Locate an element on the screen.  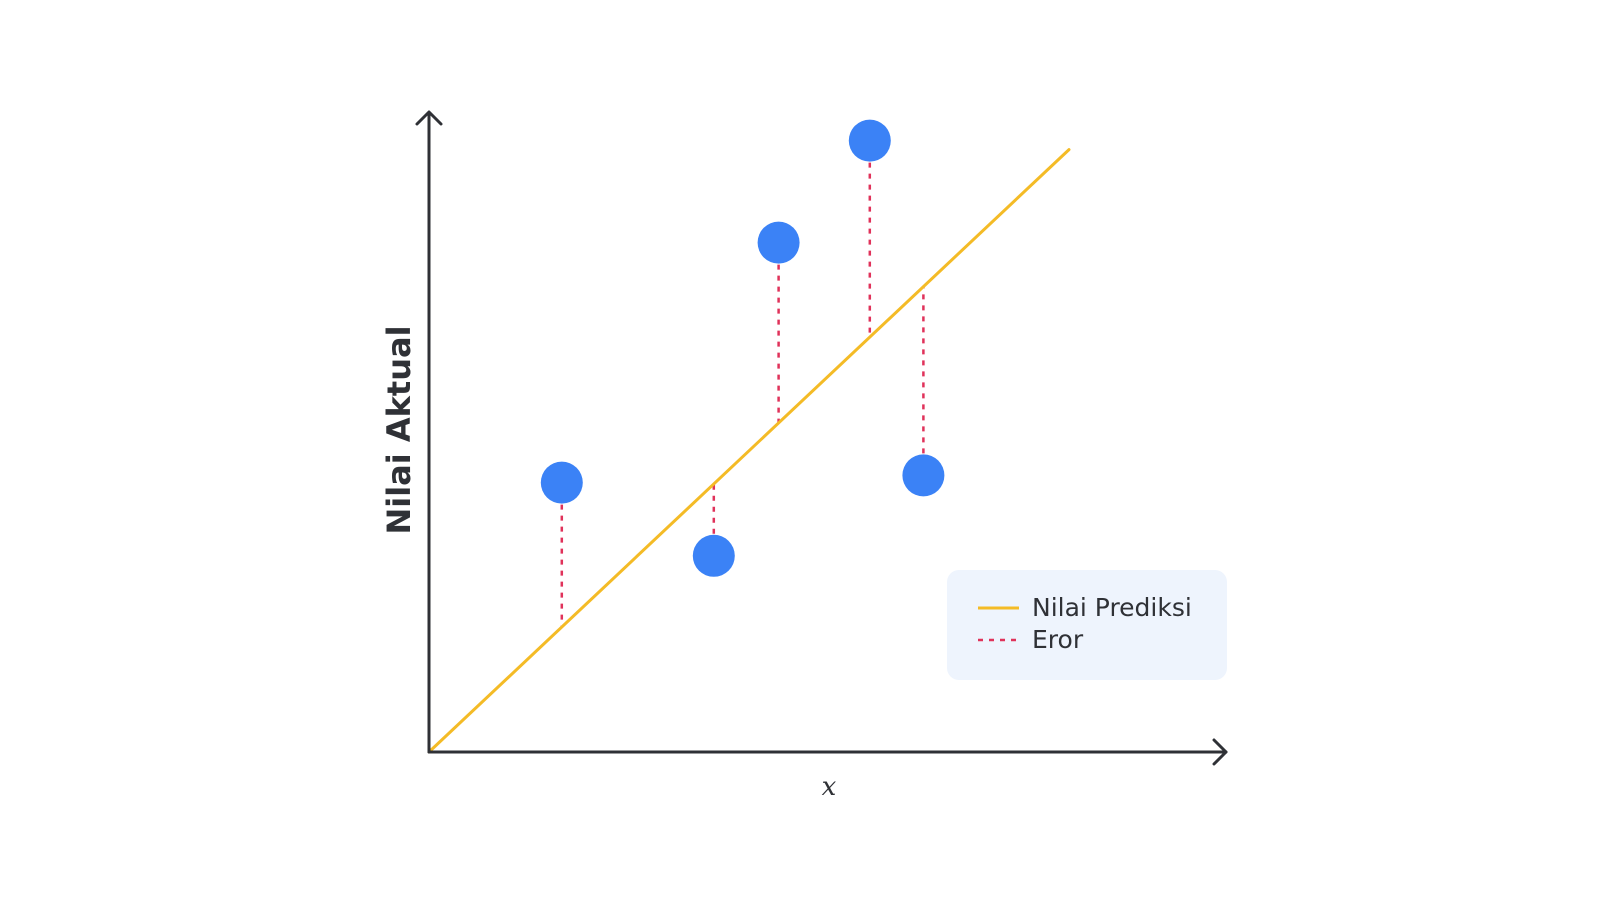
x-axis-label: x is located at coordinates (829, 787).